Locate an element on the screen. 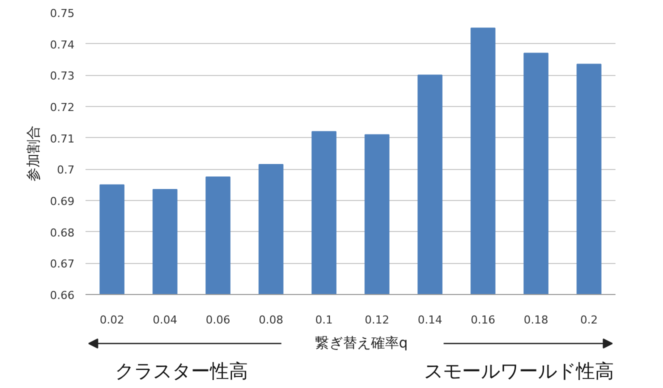 This screenshot has width=663, height=388. y-tick-label: 0.75 is located at coordinates (62, 13).